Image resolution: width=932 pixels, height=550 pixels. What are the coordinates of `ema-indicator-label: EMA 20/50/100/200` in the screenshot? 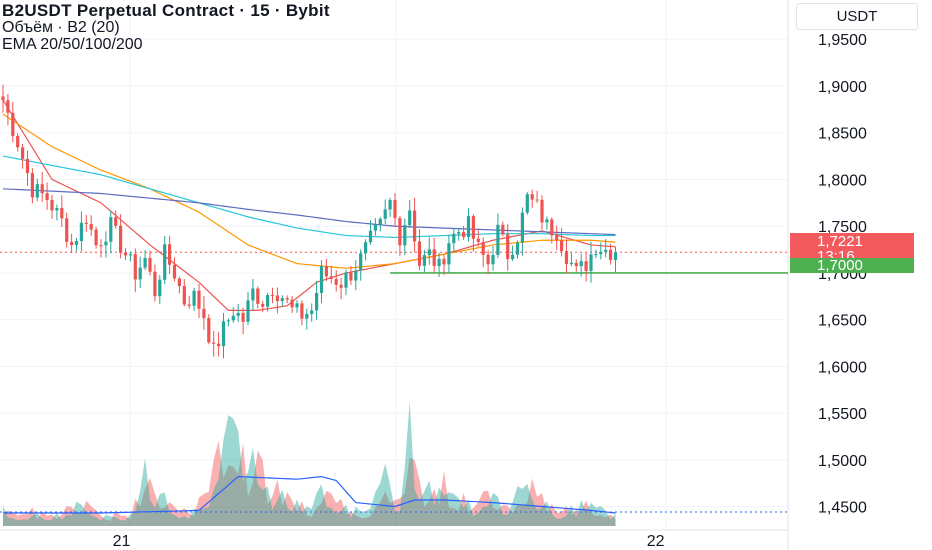 It's located at (72, 44).